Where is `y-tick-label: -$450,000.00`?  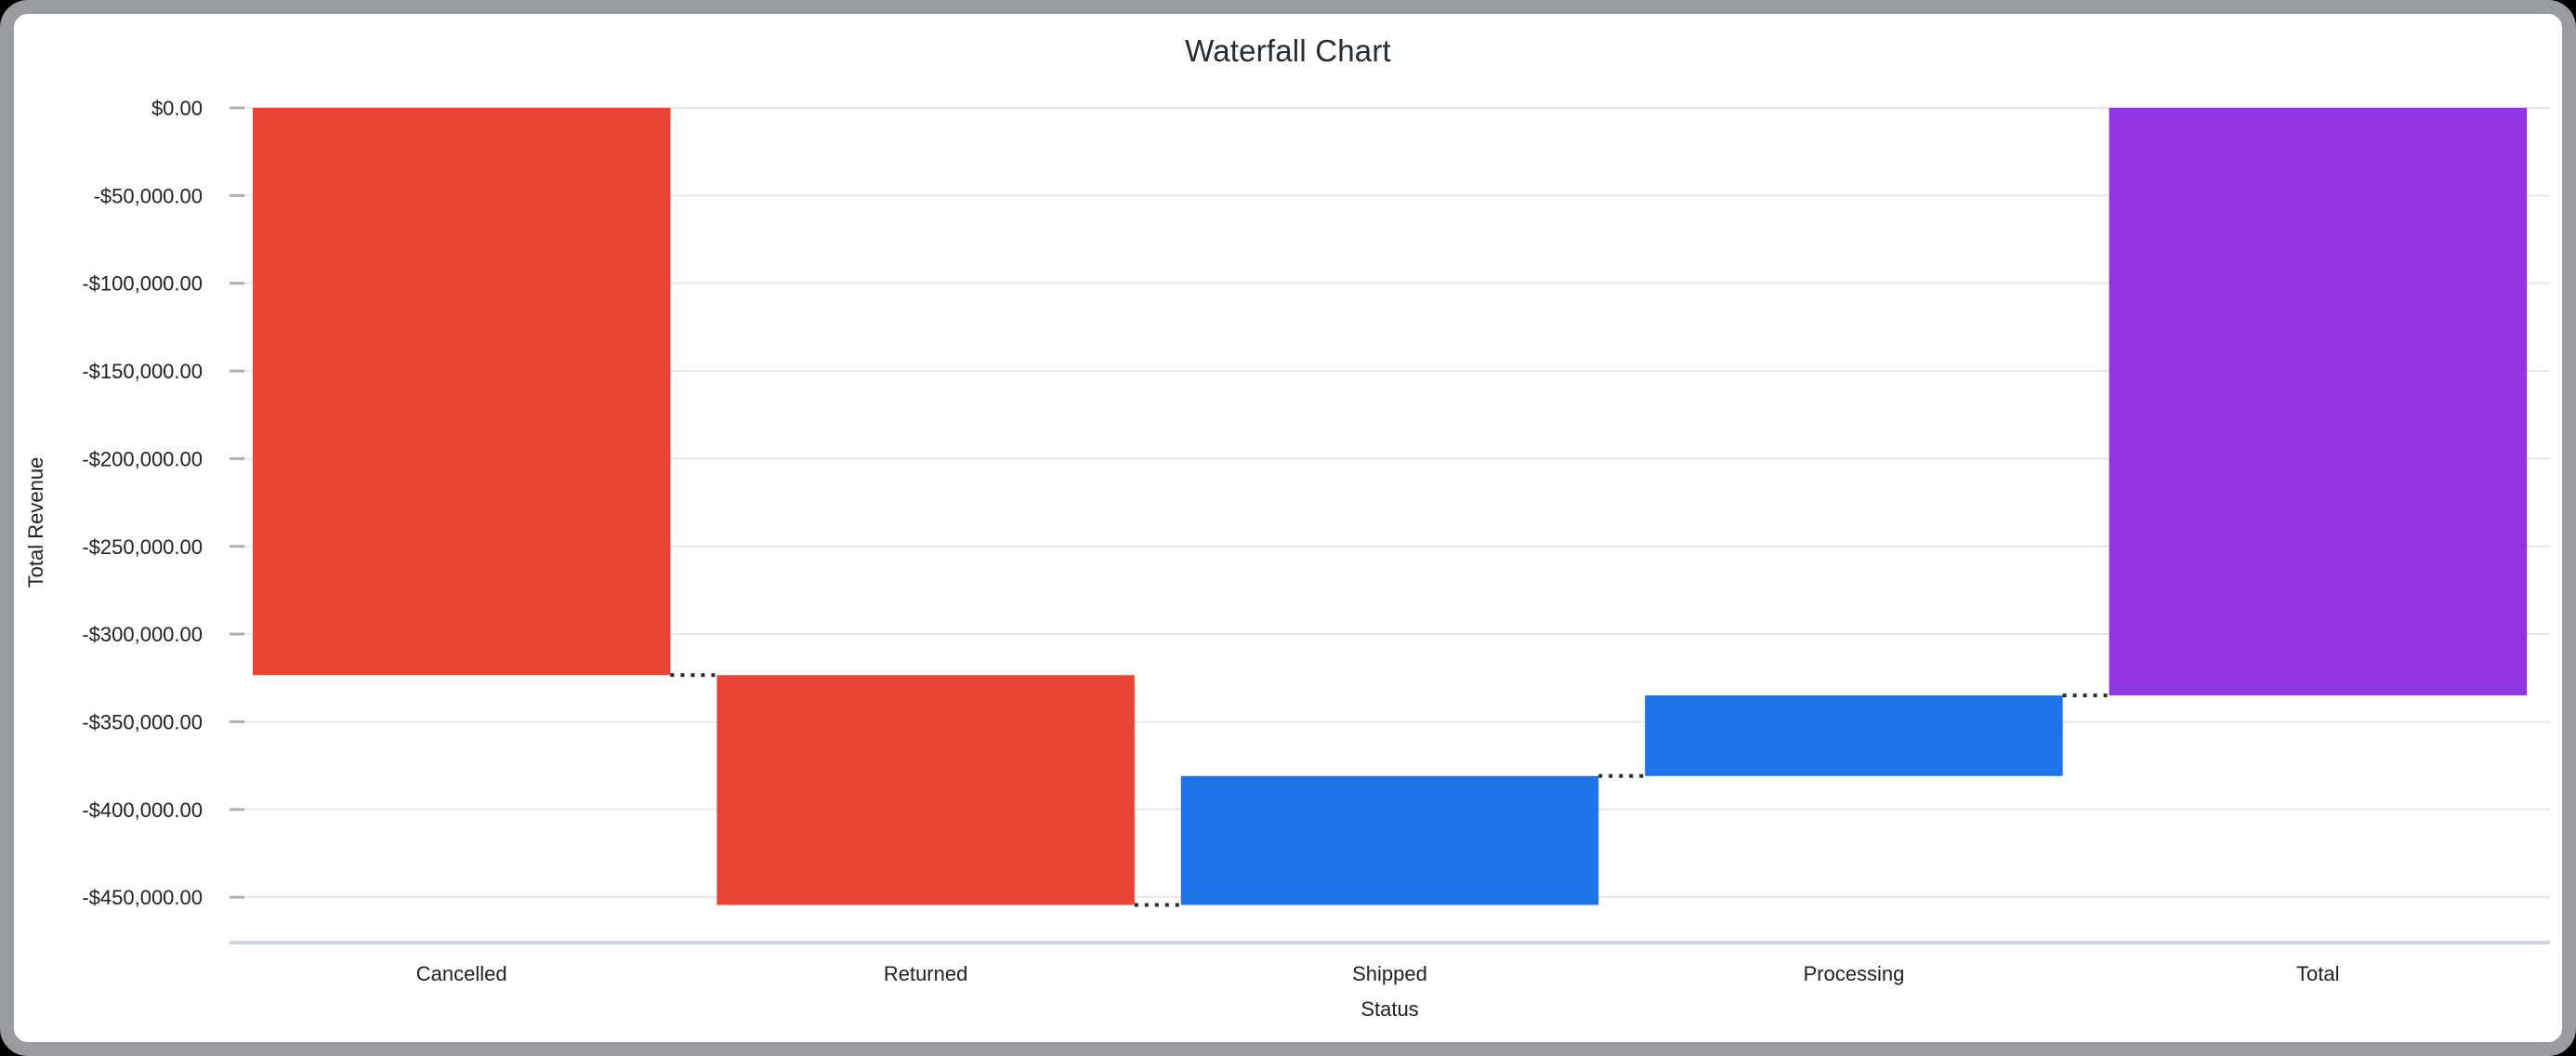 y-tick-label: -$450,000.00 is located at coordinates (142, 897).